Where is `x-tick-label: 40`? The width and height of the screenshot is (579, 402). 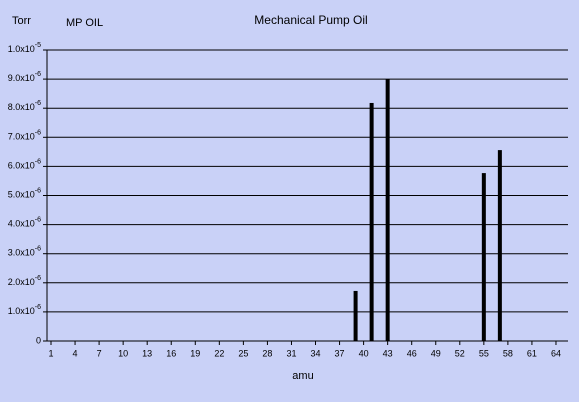
x-tick-label: 40 is located at coordinates (364, 353).